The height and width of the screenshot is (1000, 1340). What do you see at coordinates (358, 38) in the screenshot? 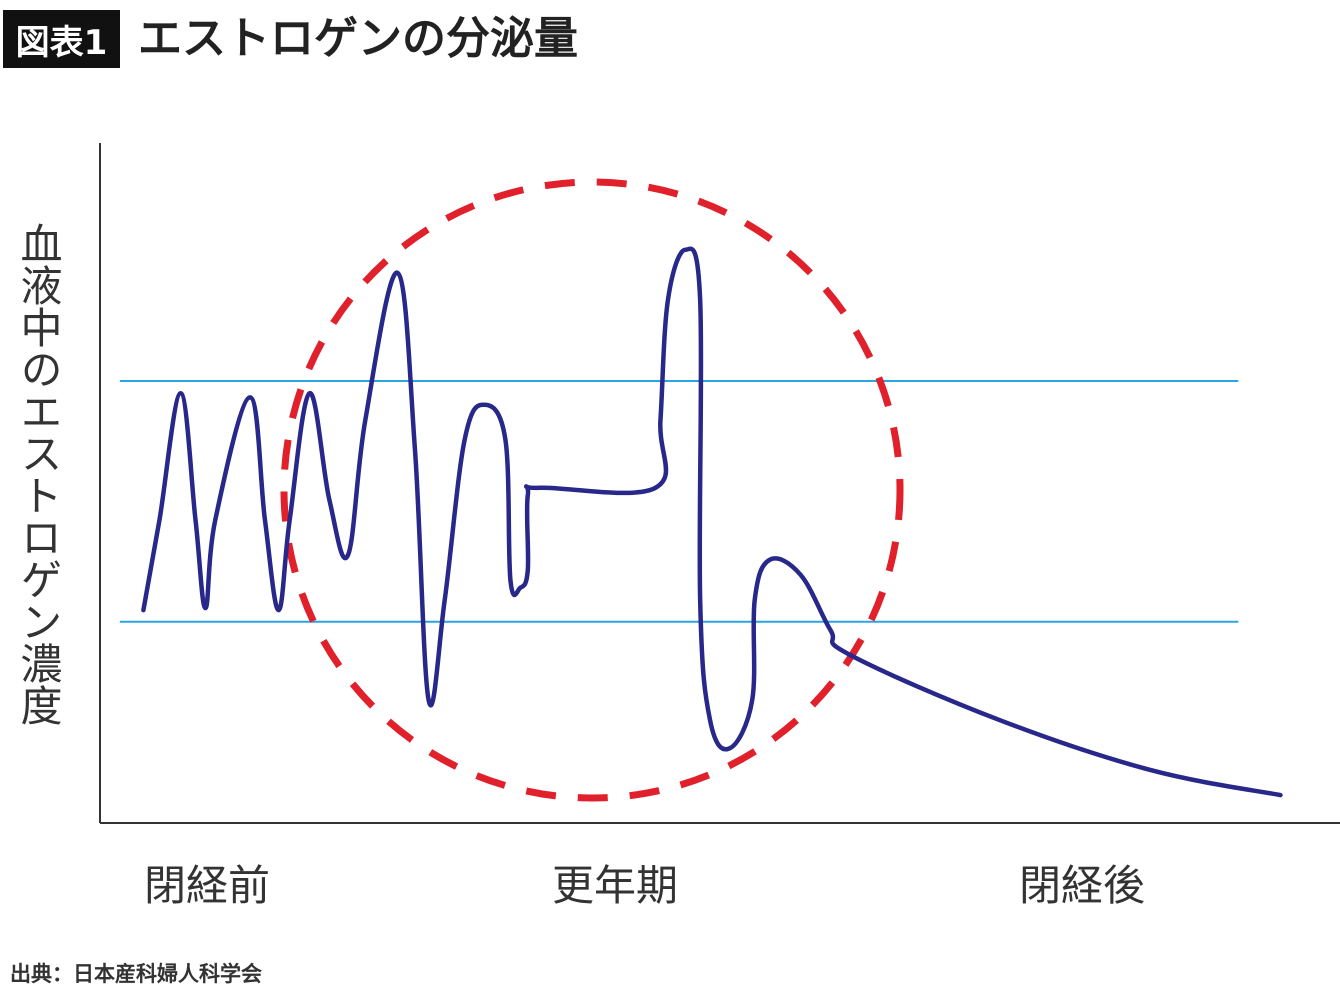
I see `chart-title: エストロゲンの分泌量` at bounding box center [358, 38].